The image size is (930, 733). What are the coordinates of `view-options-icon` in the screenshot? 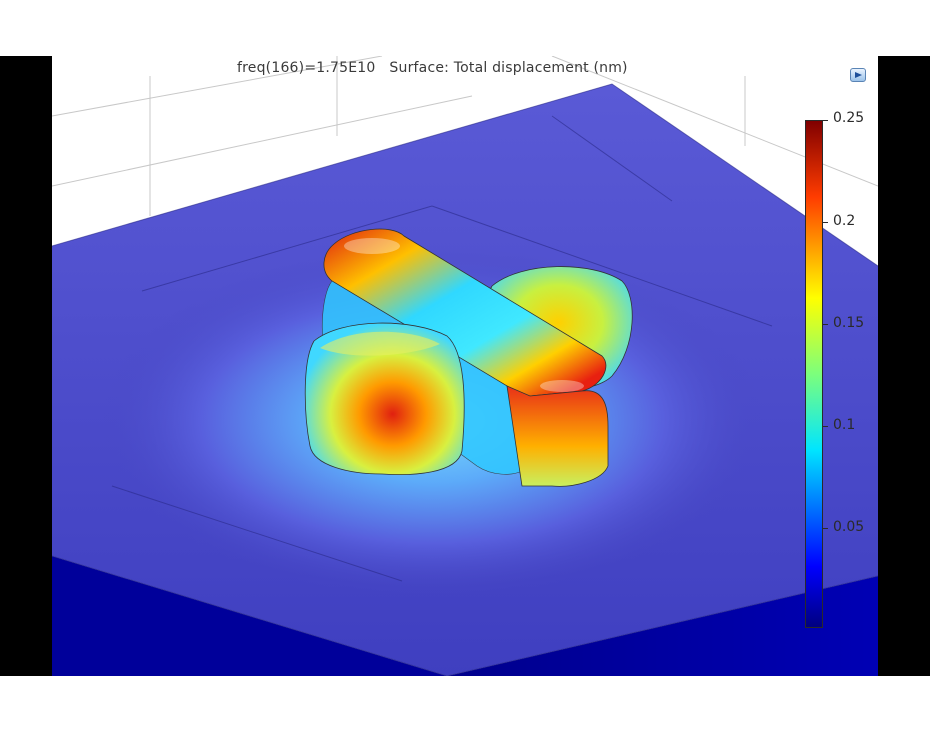 It's located at (858, 75).